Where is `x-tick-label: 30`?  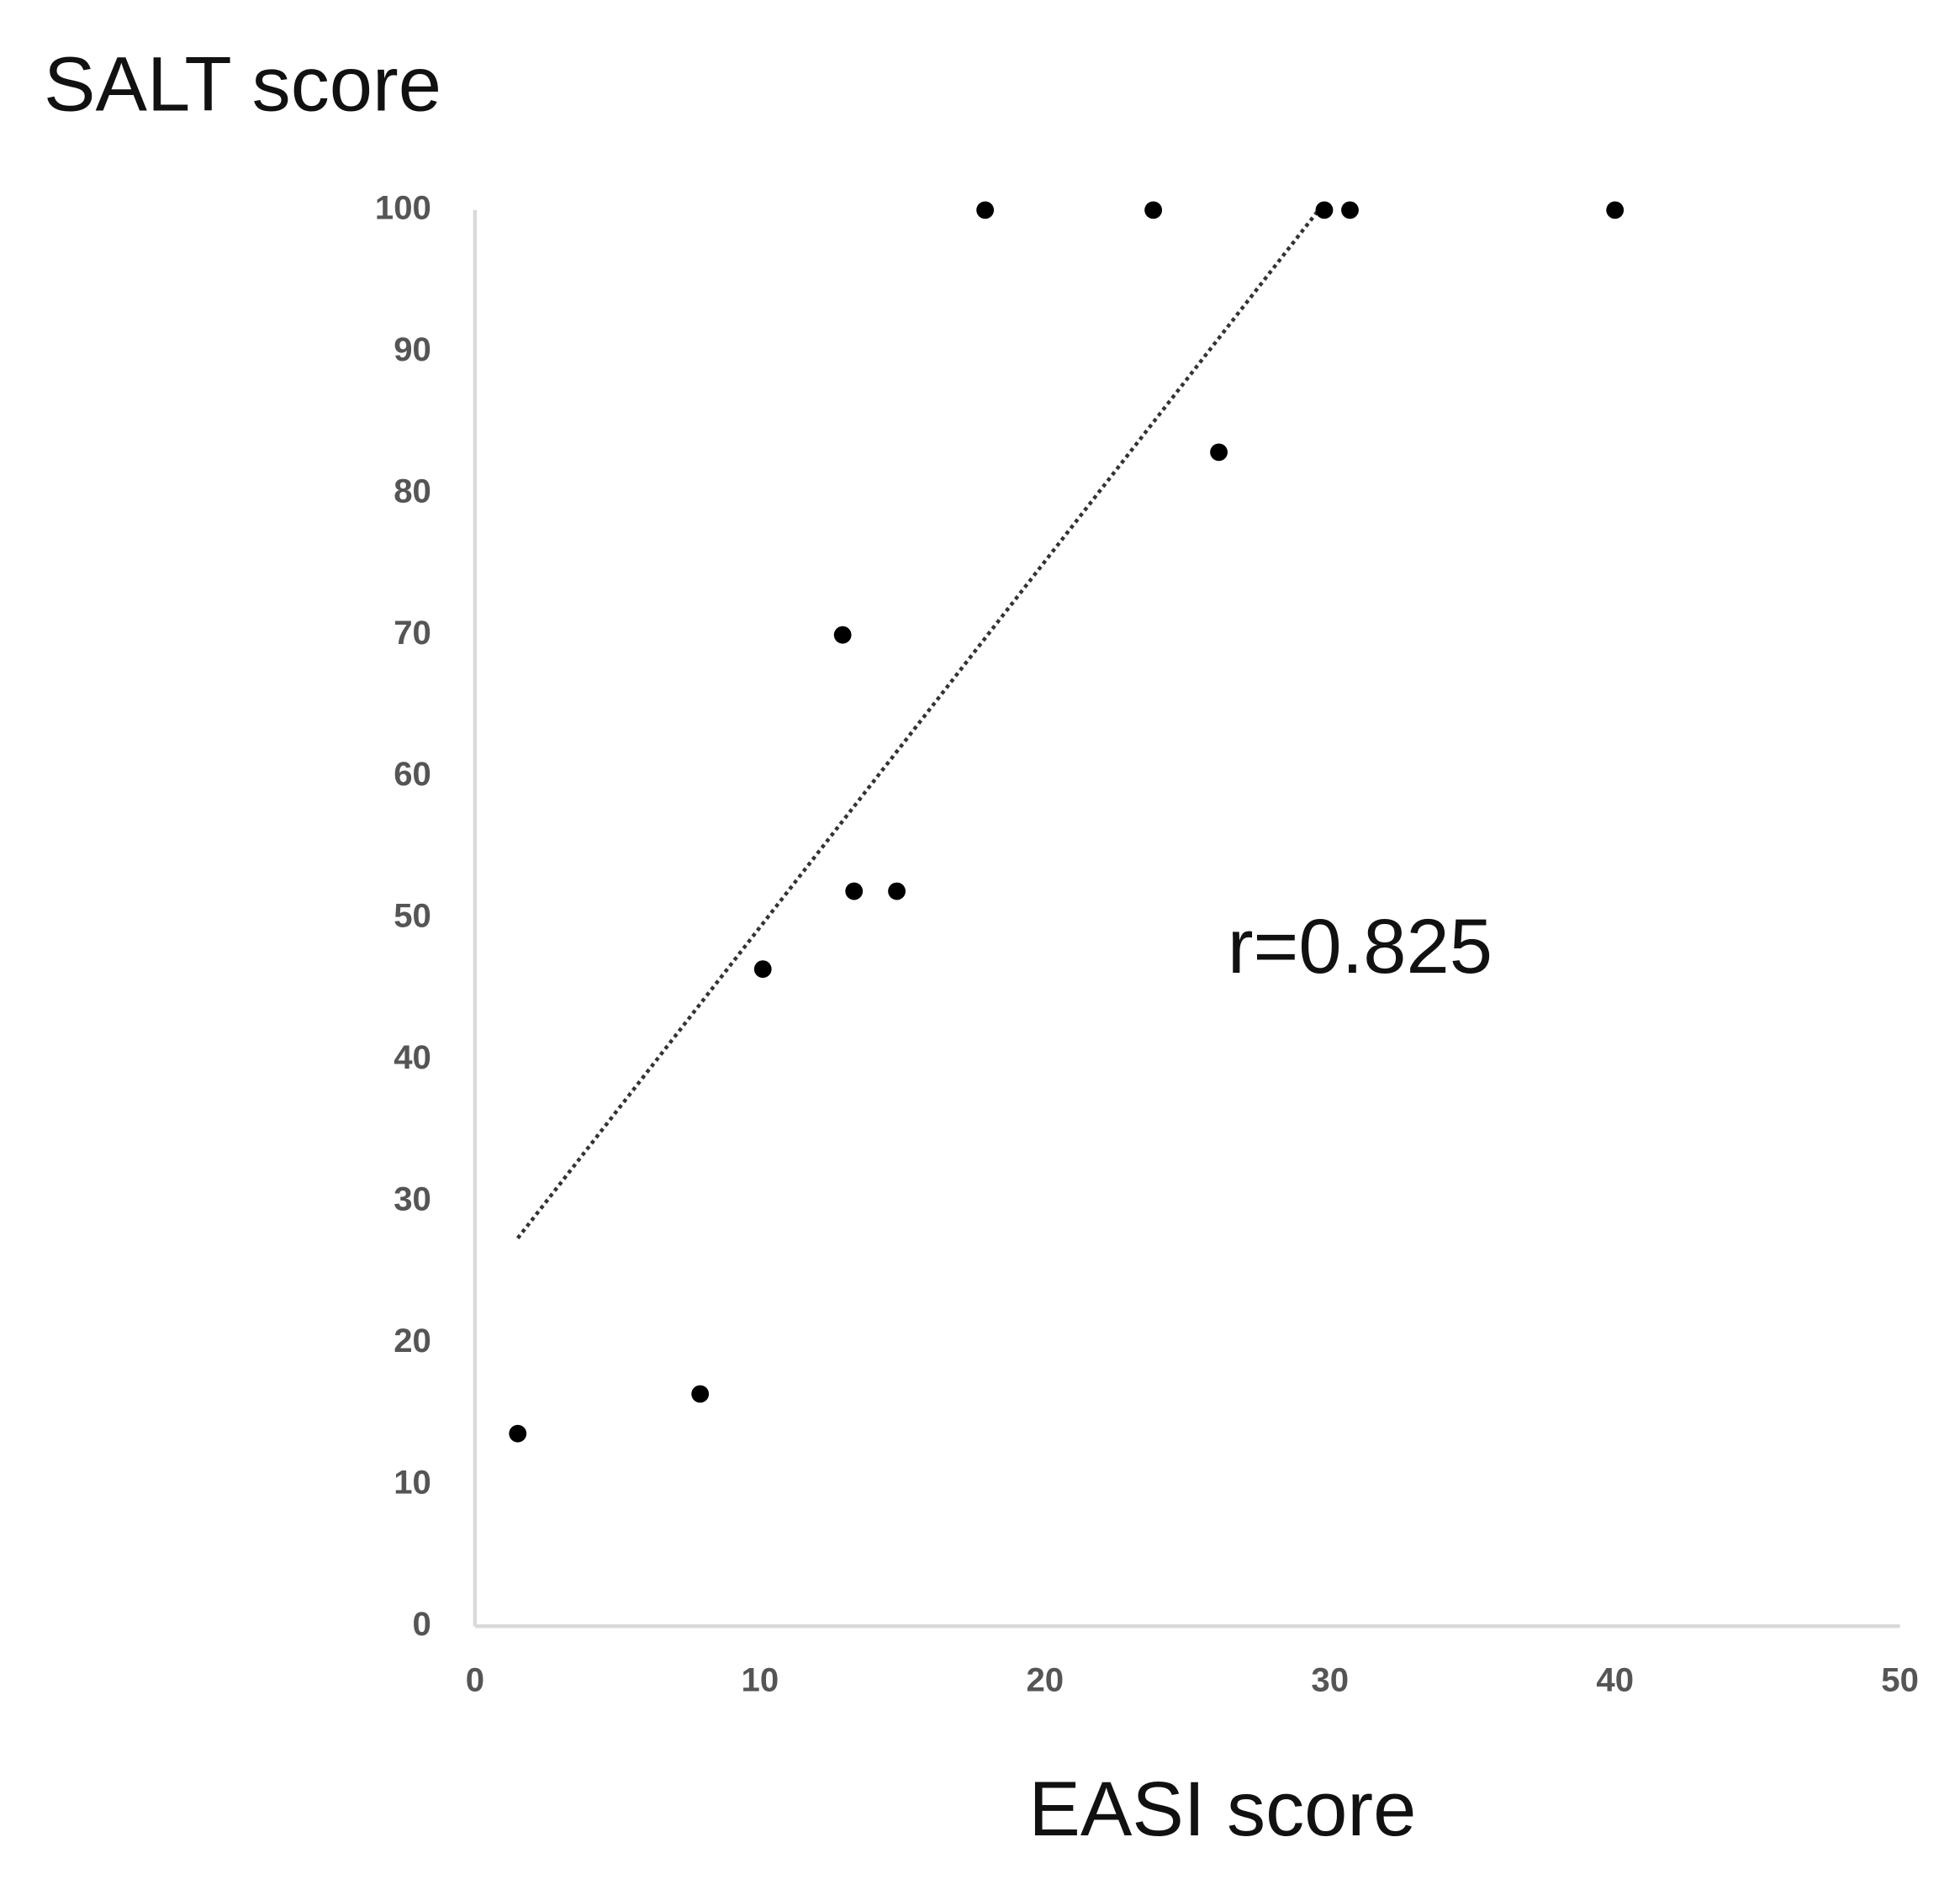
x-tick-label: 30 is located at coordinates (1330, 1680).